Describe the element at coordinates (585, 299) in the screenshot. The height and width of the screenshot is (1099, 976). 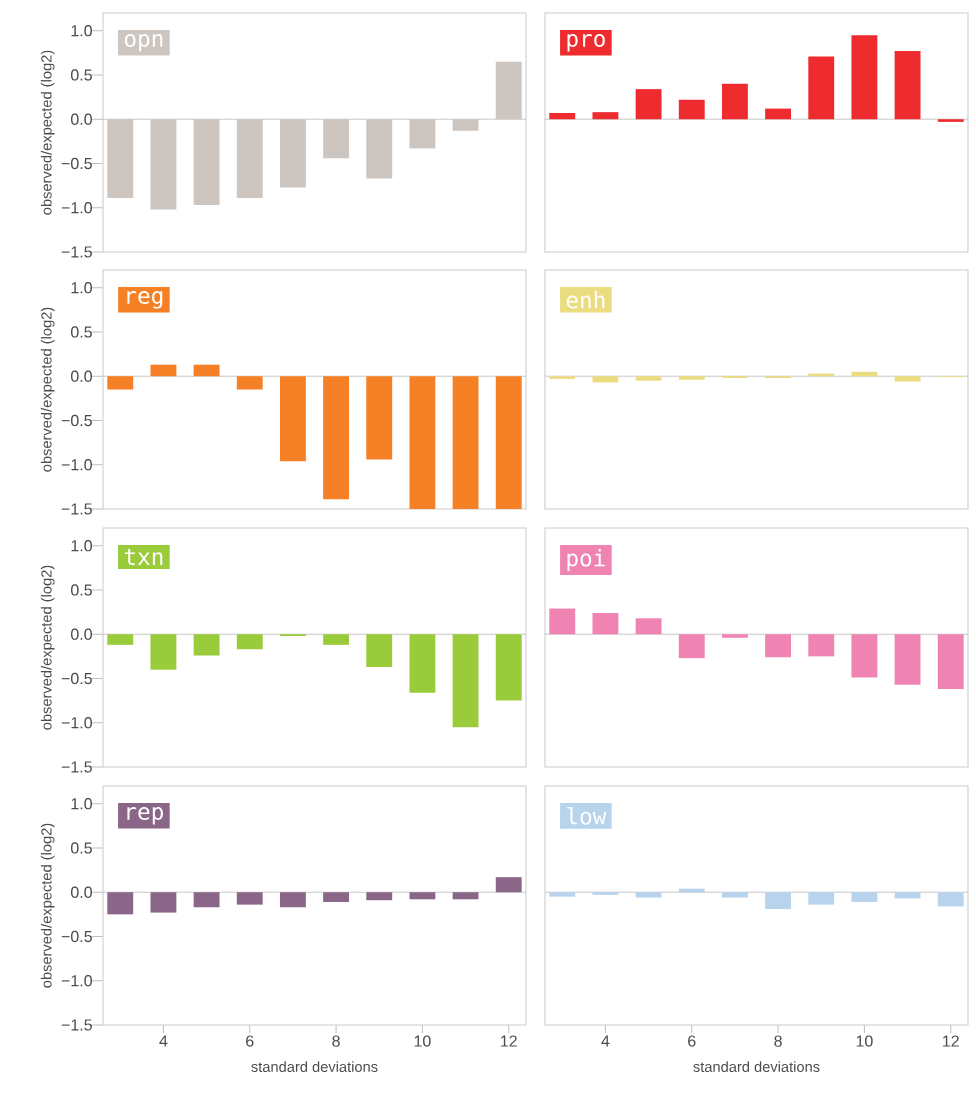
I see `text: enh` at that location.